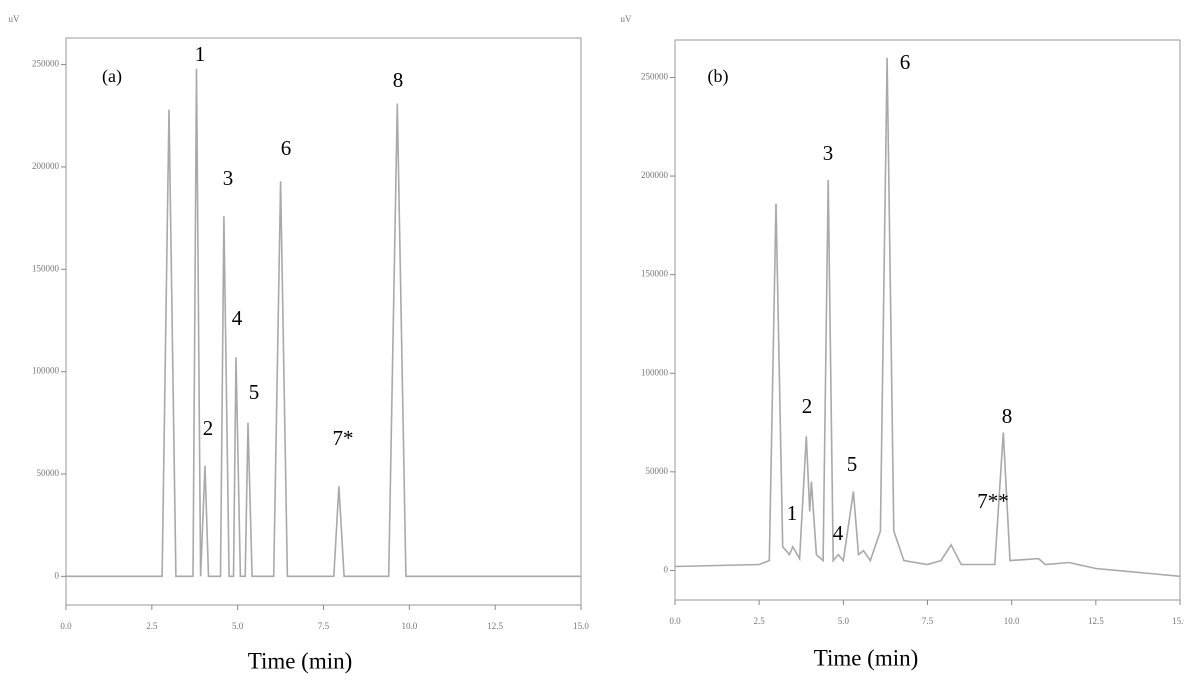 This screenshot has width=1184, height=680. I want to click on peak-label: 7**, so click(993, 501).